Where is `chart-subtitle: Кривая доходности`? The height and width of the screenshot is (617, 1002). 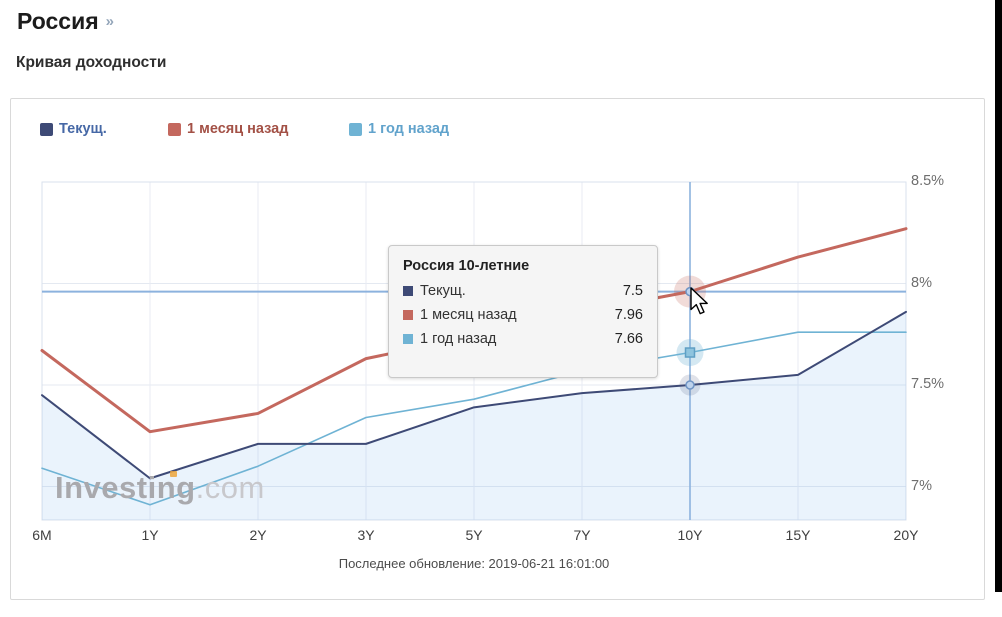 chart-subtitle: Кривая доходности is located at coordinates (91, 62).